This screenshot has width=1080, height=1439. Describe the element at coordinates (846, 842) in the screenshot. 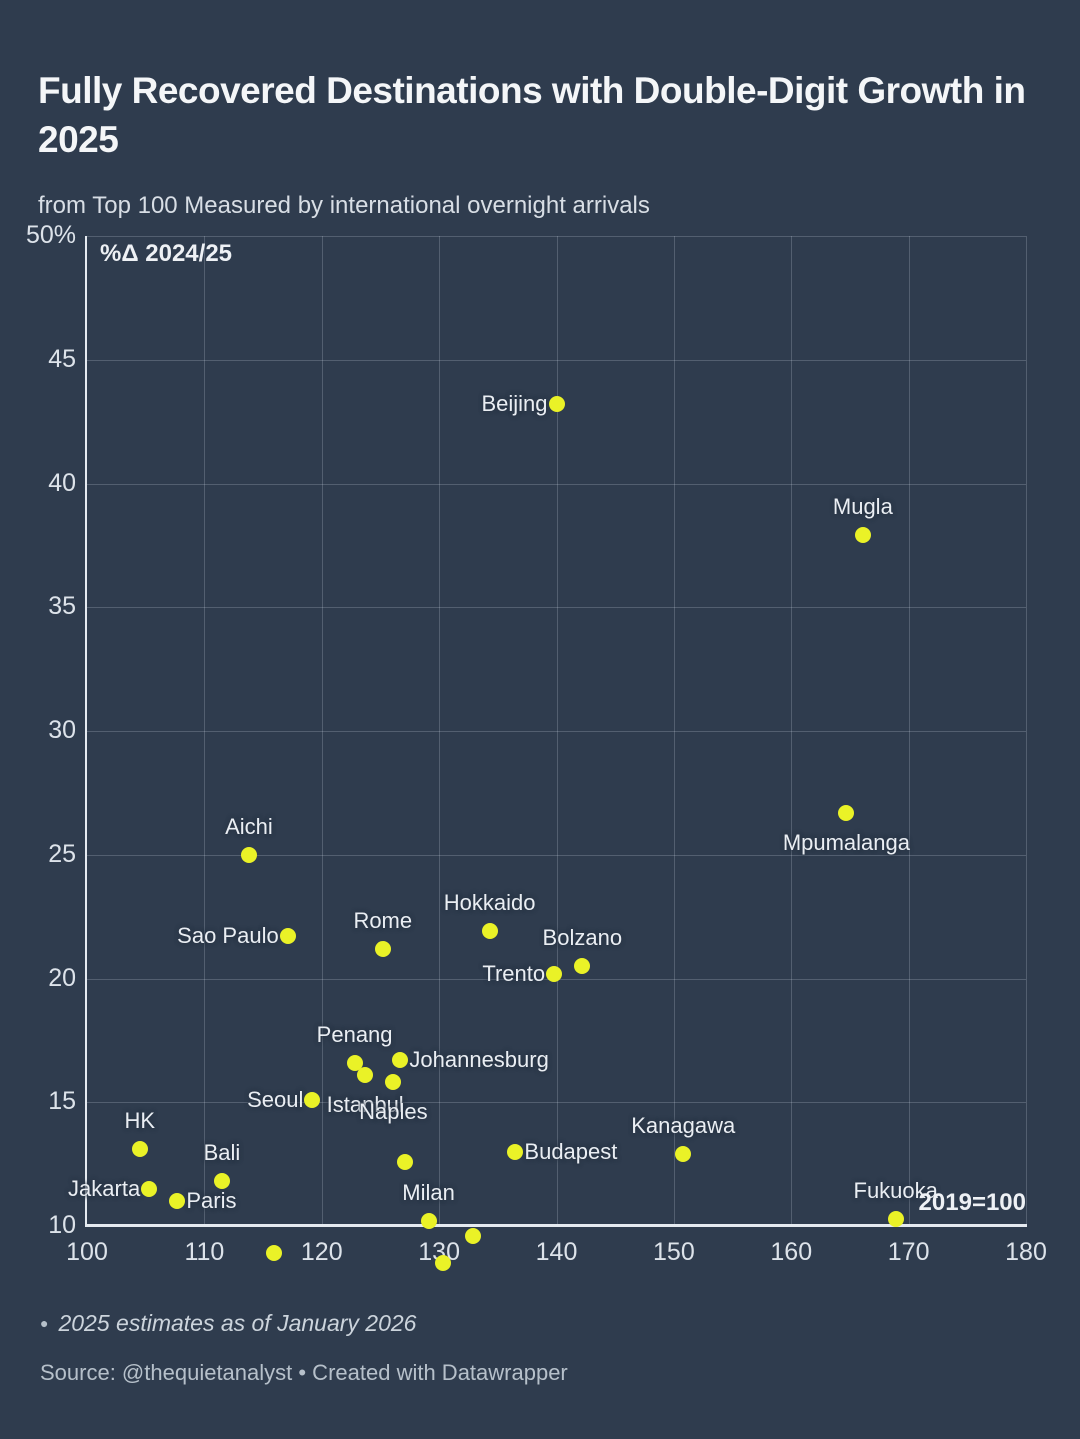

I see `point-label-mpumalanga: Mpumalanga` at that location.